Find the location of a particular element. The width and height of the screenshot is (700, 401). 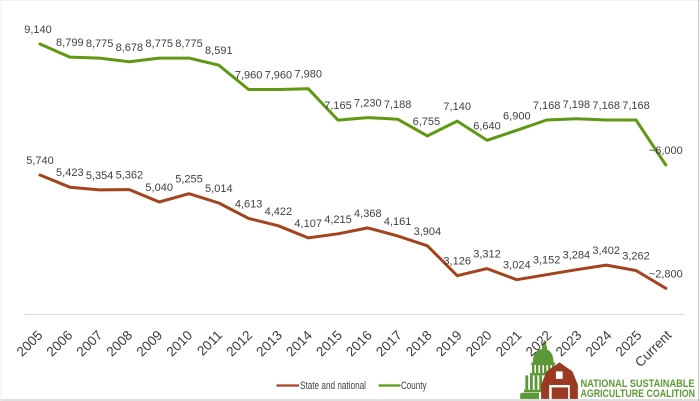

svg-text: 5,740 is located at coordinates (40, 161).